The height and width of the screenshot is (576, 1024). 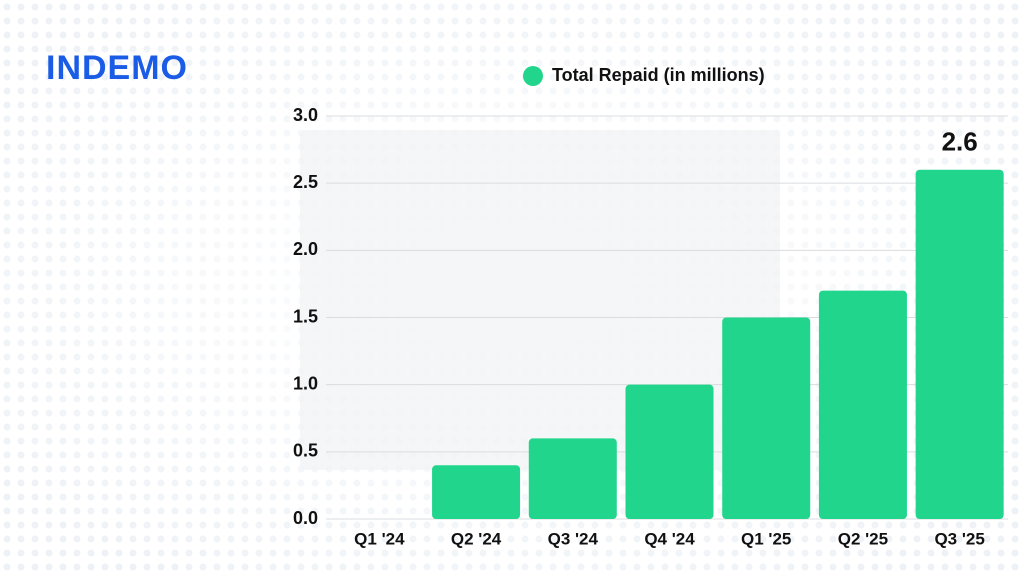 What do you see at coordinates (379, 538) in the screenshot?
I see `x-tick-label: Q1 '24` at bounding box center [379, 538].